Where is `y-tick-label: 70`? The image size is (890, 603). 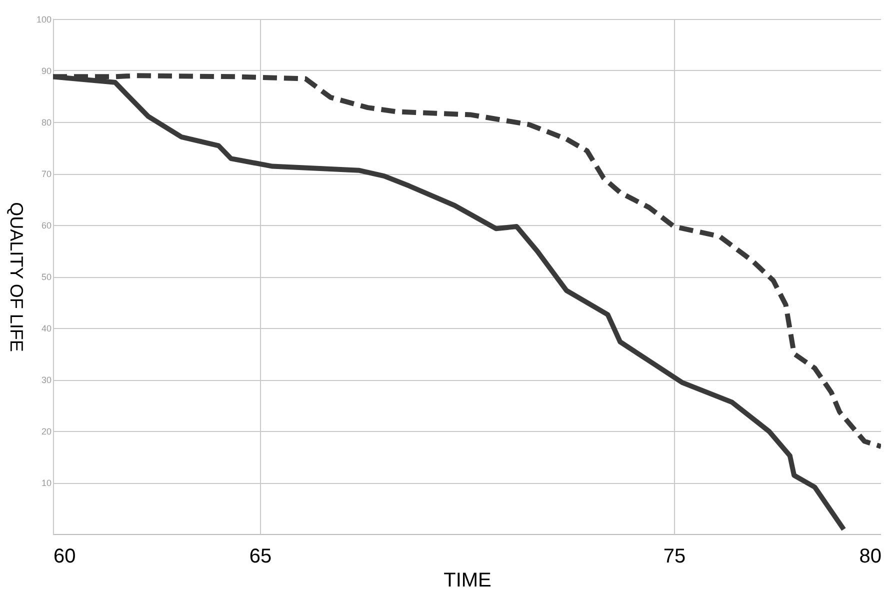 y-tick-label: 70 is located at coordinates (46, 174).